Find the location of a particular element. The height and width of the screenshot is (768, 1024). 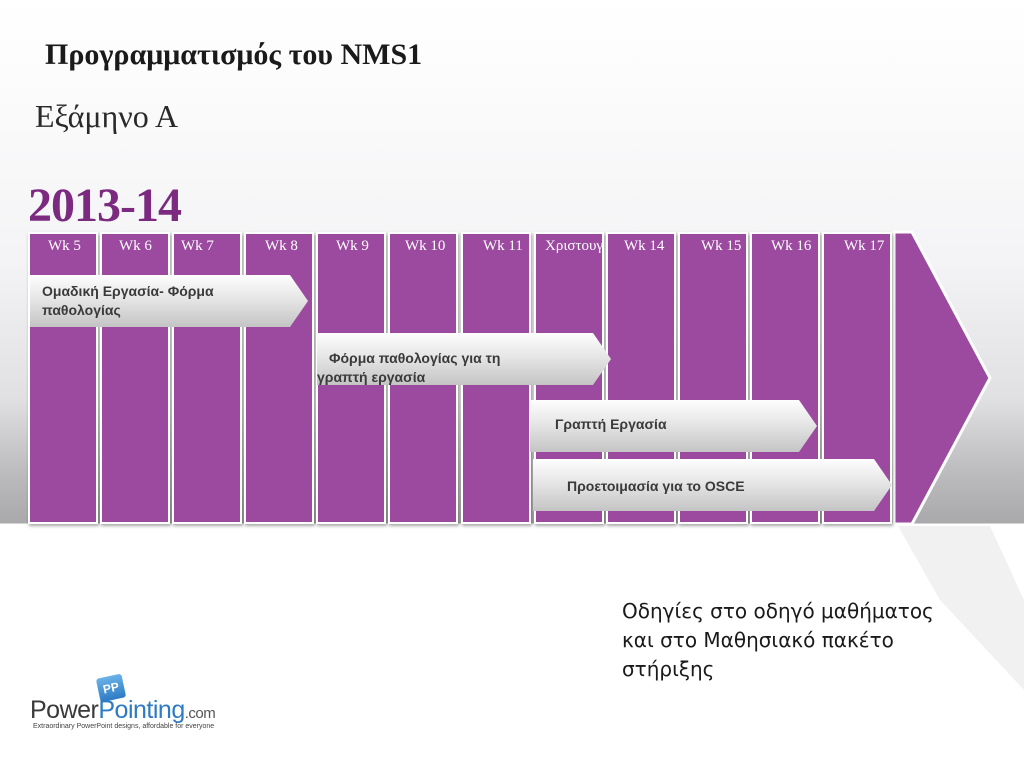

activity-bar-osce-prep: Προετοιμασία για το OSCE is located at coordinates (712, 485).